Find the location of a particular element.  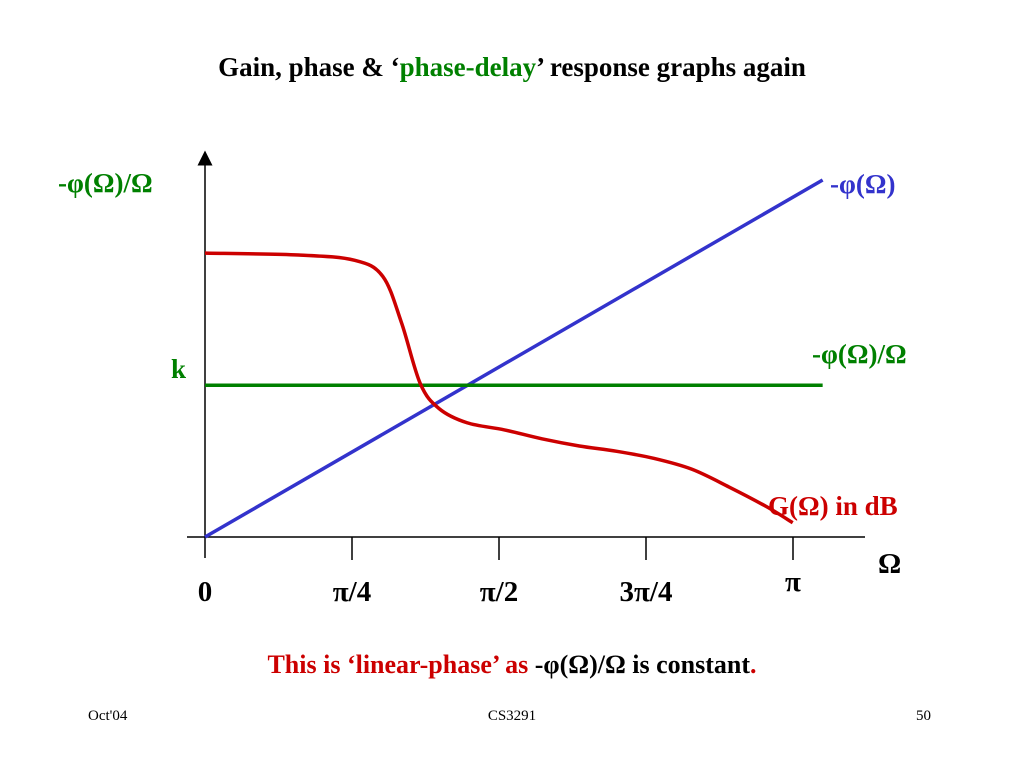

phase-series-label: -φ(Ω) is located at coordinates (863, 184).